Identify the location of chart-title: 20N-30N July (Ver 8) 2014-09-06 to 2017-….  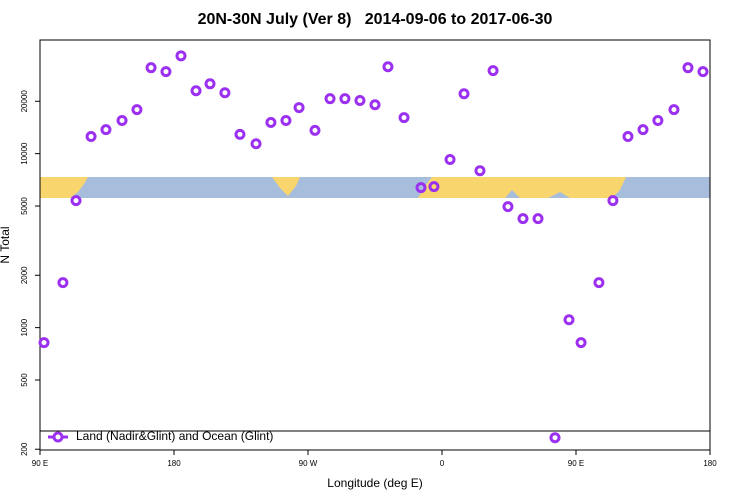
(375, 19).